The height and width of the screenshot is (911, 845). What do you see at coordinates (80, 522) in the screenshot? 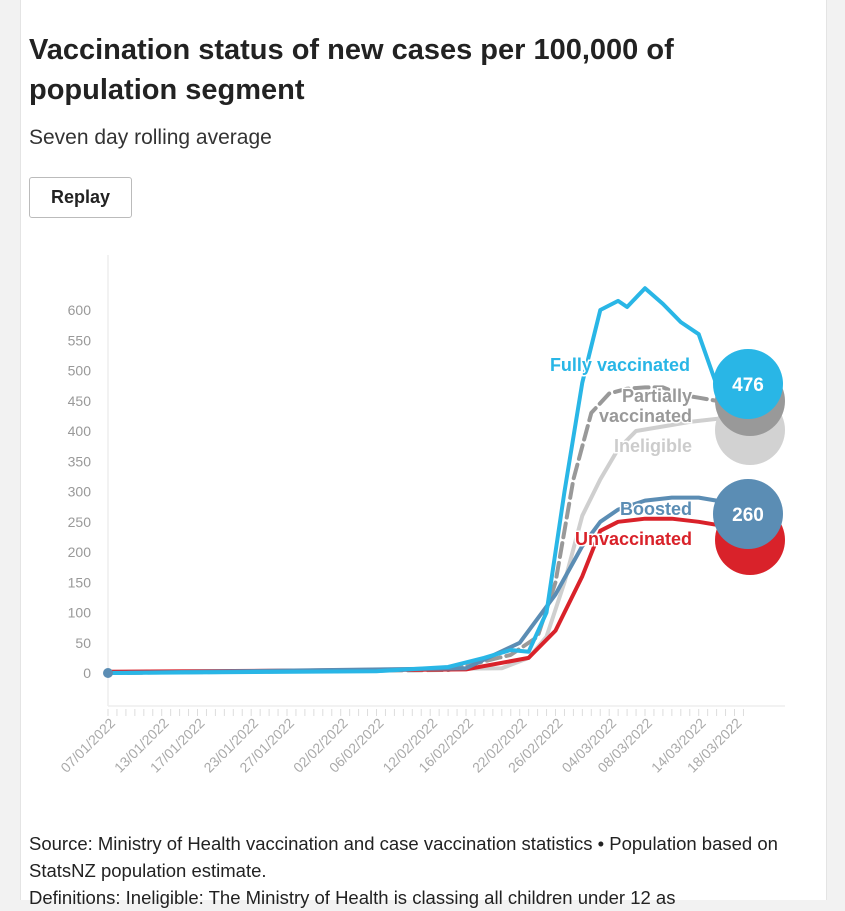
I see `y-tick-label: 250` at bounding box center [80, 522].